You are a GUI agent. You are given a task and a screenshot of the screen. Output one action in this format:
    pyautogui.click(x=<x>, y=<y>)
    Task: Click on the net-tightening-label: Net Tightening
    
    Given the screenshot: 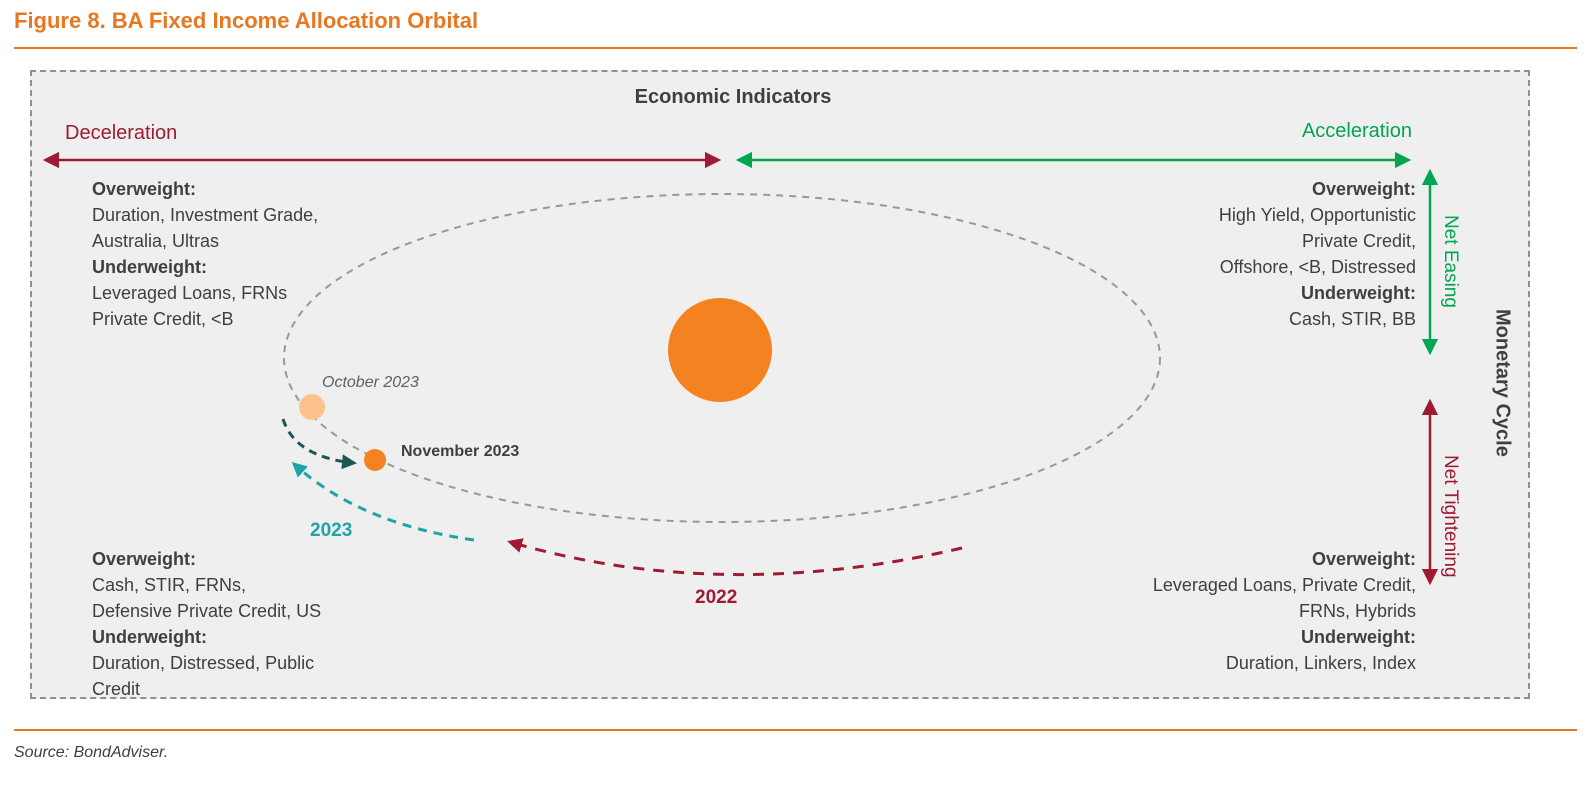 What is the action you would take?
    pyautogui.click(x=1450, y=516)
    